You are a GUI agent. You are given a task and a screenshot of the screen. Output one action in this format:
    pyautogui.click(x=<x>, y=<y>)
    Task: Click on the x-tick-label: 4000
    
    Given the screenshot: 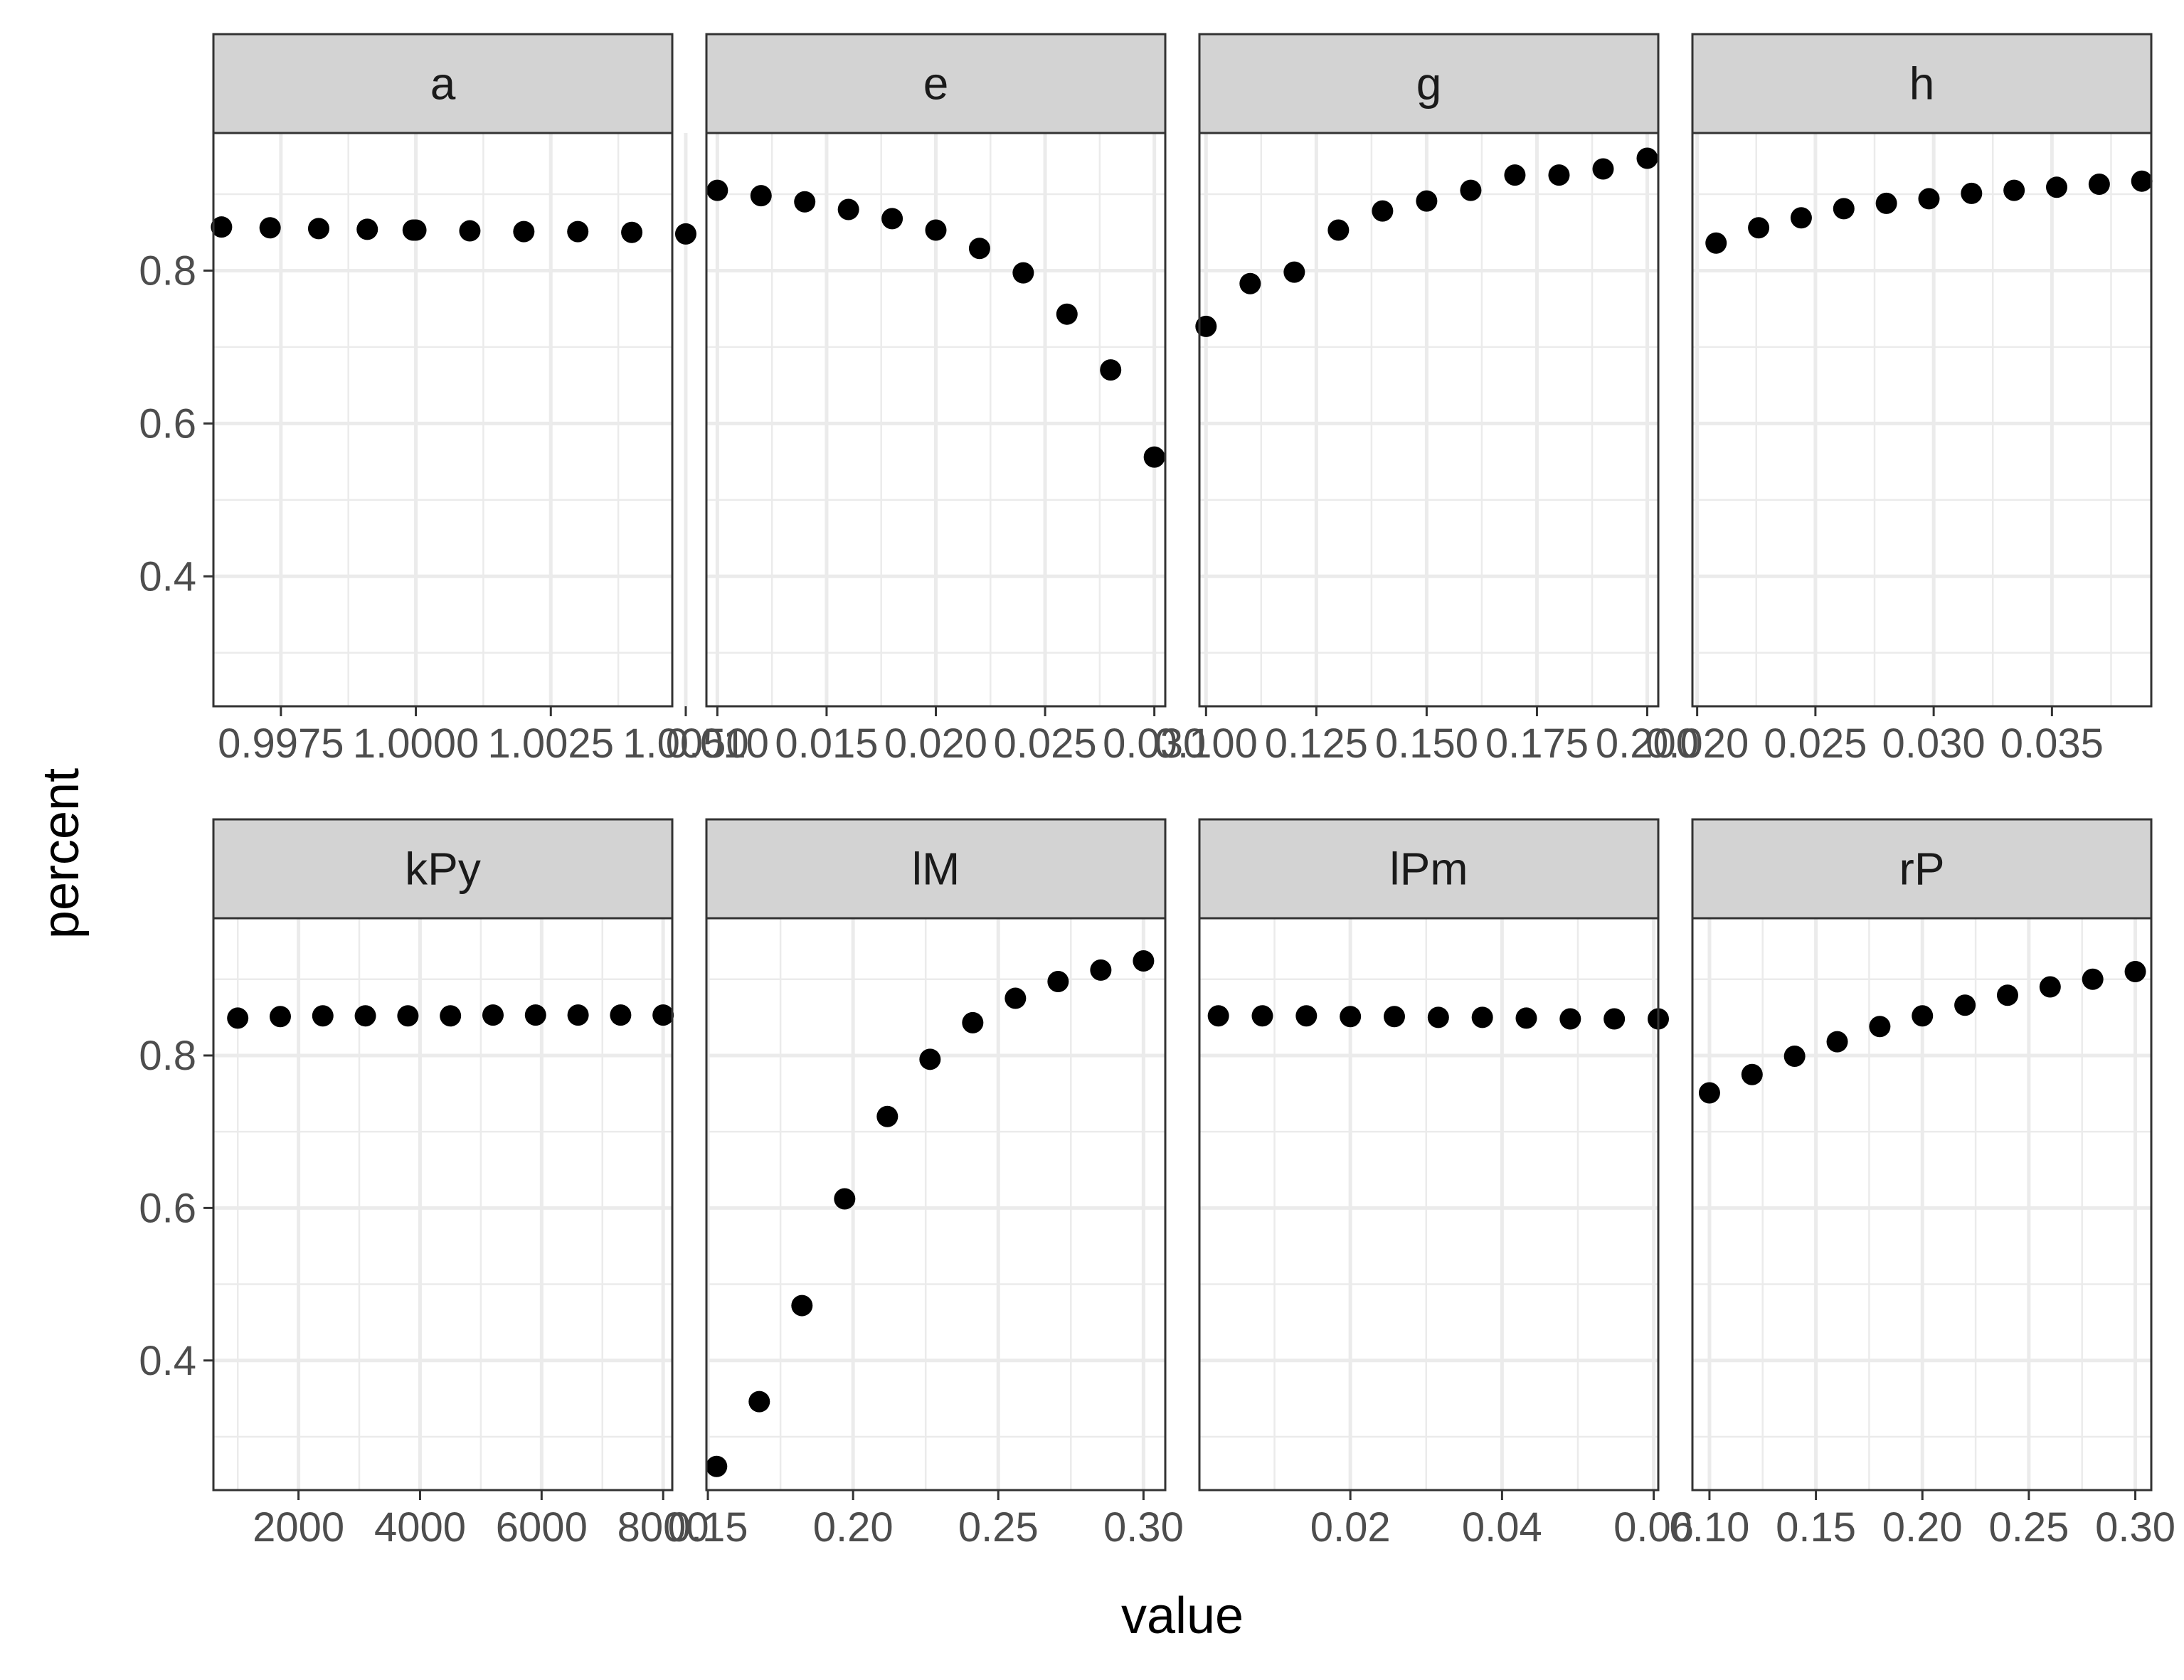 What is the action you would take?
    pyautogui.click(x=420, y=1527)
    